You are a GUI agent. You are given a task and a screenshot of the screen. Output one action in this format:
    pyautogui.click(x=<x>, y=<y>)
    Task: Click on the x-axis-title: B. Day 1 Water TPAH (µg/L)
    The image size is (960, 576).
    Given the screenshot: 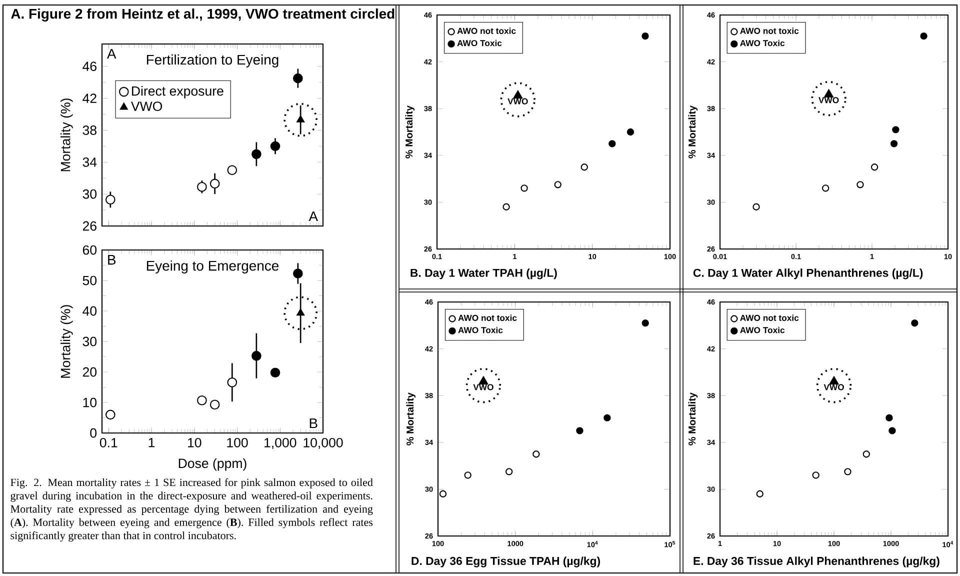 What is the action you would take?
    pyautogui.click(x=483, y=274)
    